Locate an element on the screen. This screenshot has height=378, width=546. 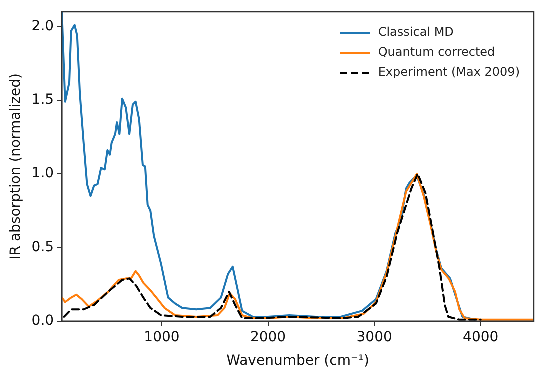
x-tick-label: 1000 is located at coordinates (162, 337).